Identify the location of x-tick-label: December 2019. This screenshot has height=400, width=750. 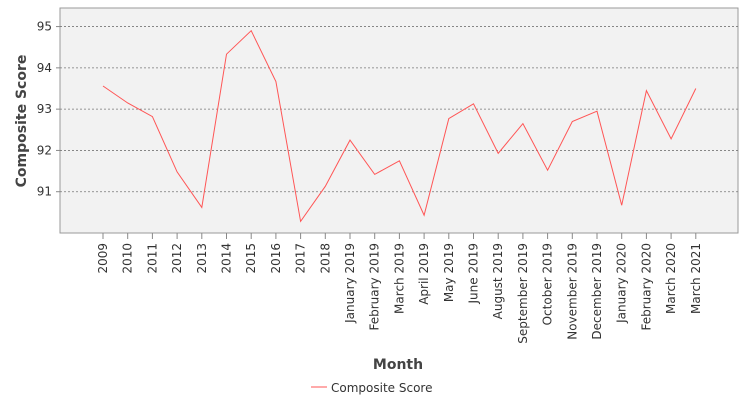
(597, 291).